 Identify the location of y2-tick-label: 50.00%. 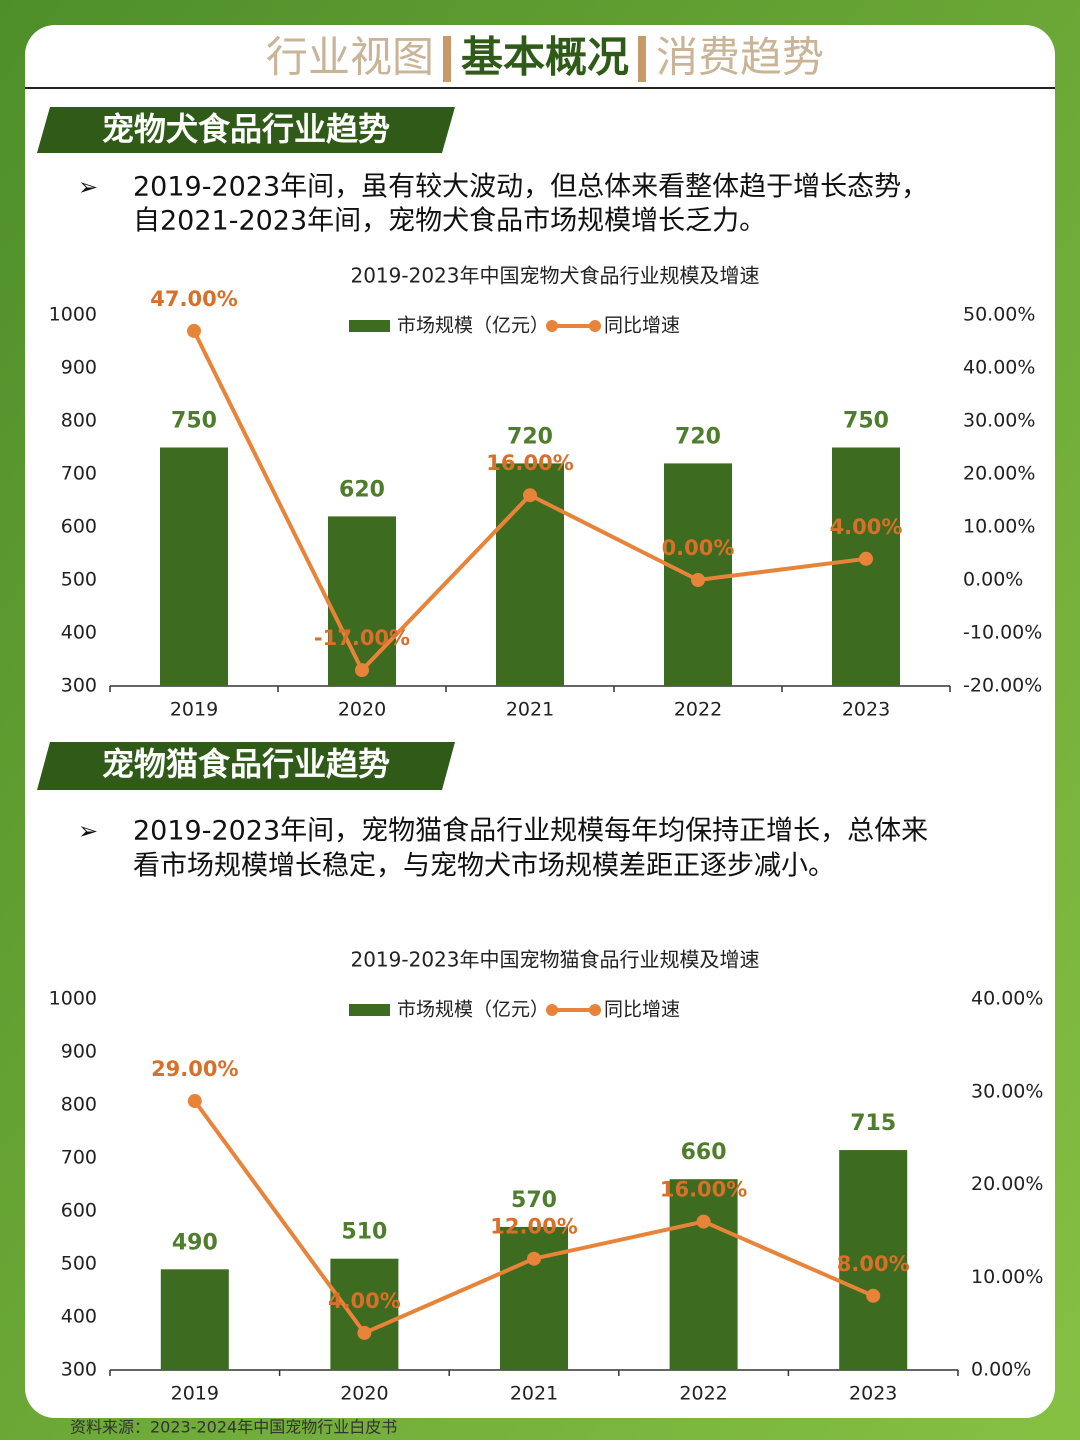
(999, 315).